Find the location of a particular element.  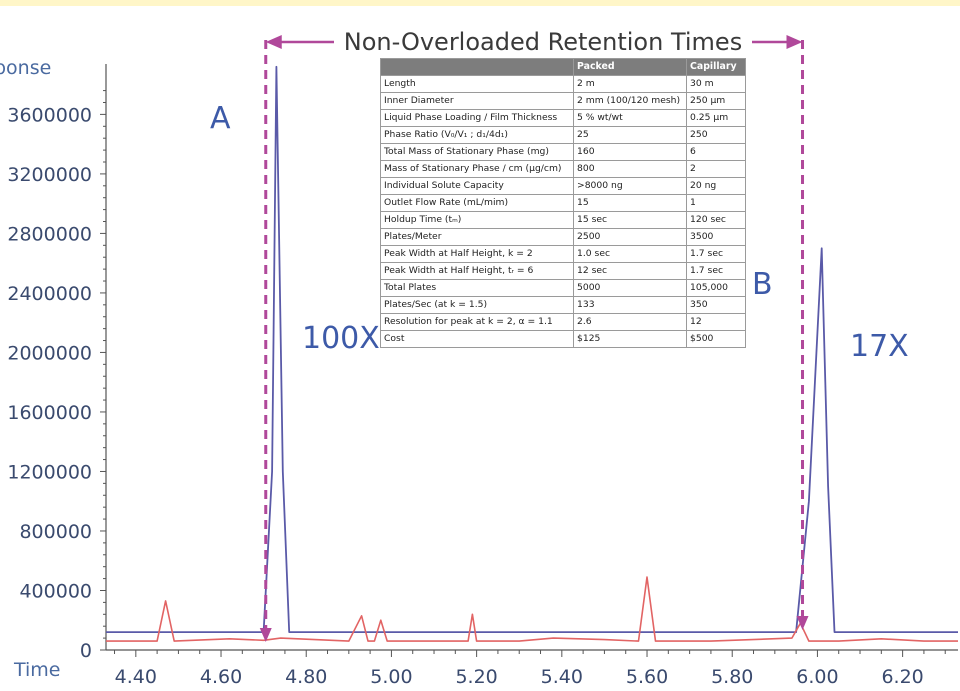

top-highlight-band is located at coordinates (480, 3).